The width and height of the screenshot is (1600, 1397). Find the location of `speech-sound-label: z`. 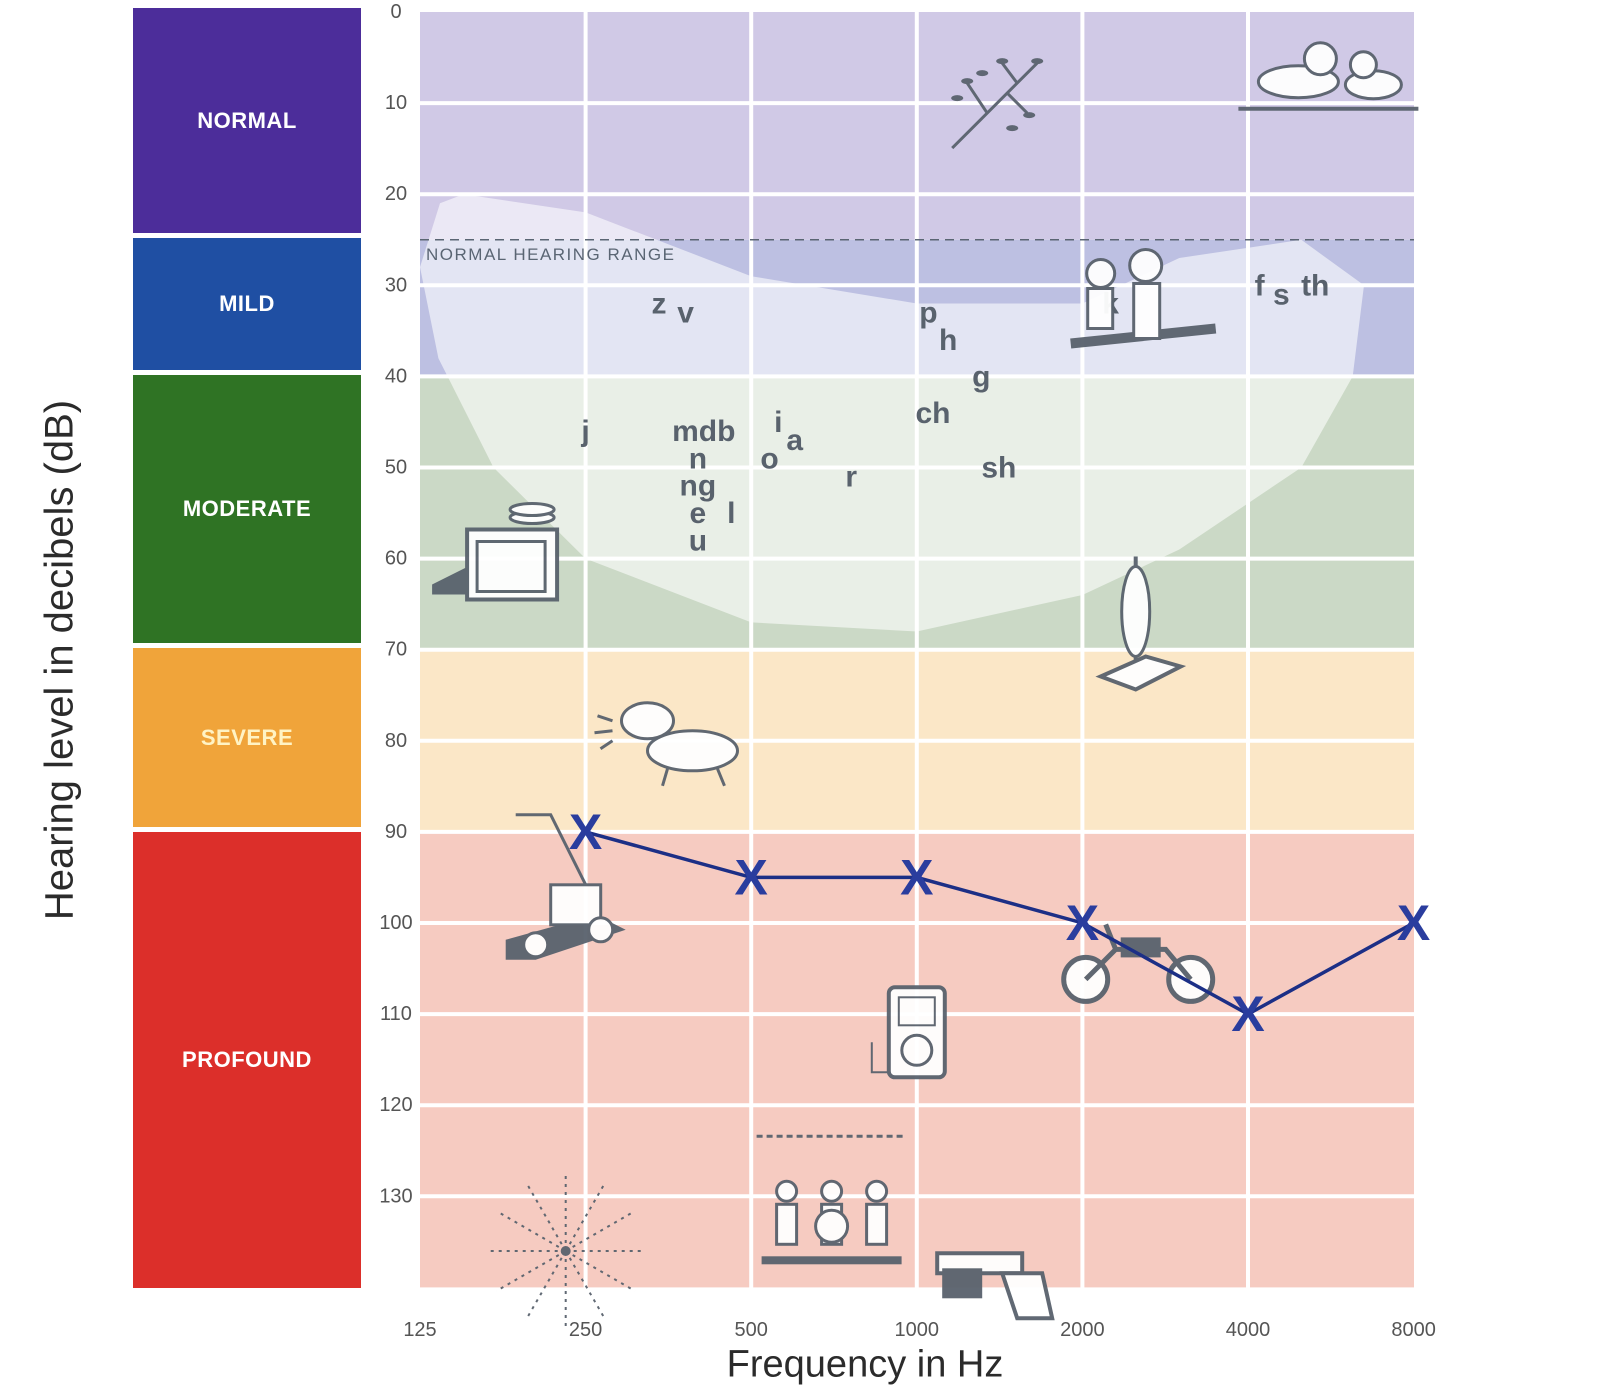

speech-sound-label: z is located at coordinates (659, 304).